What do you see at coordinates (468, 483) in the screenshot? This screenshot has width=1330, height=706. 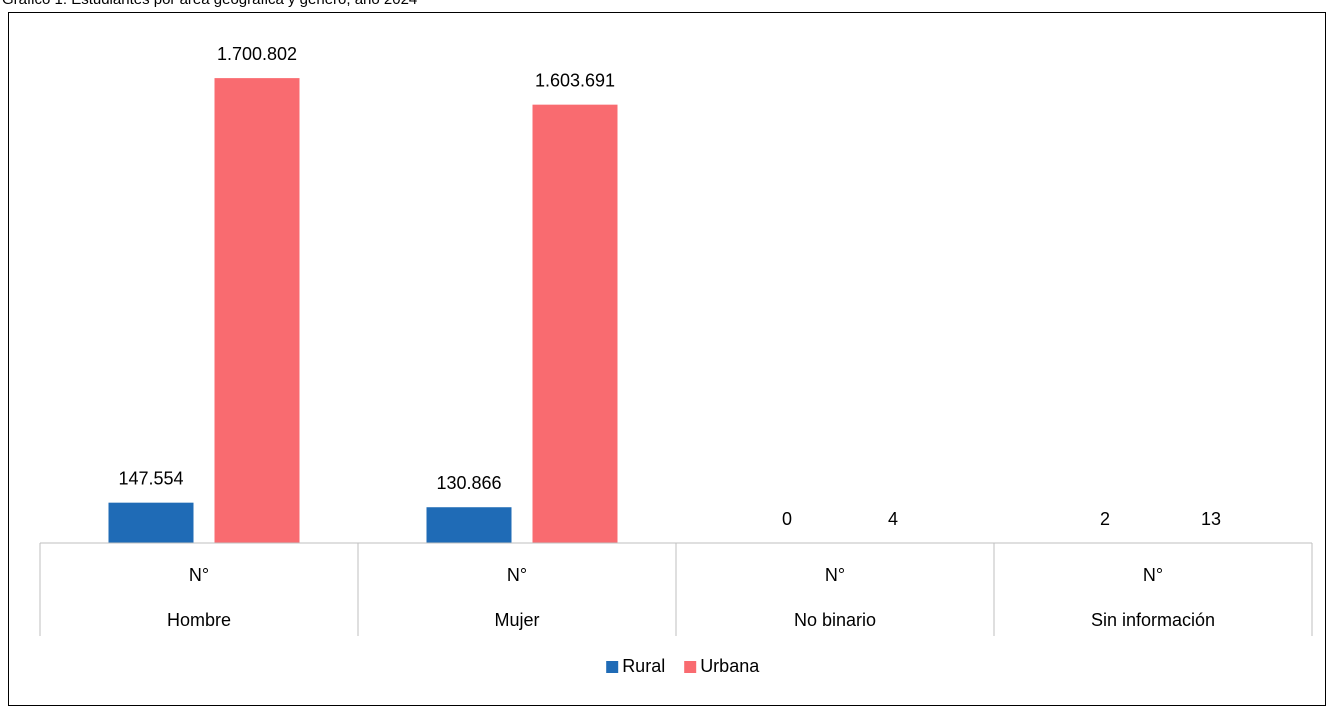 I see `data-label-rural-2: 130.866` at bounding box center [468, 483].